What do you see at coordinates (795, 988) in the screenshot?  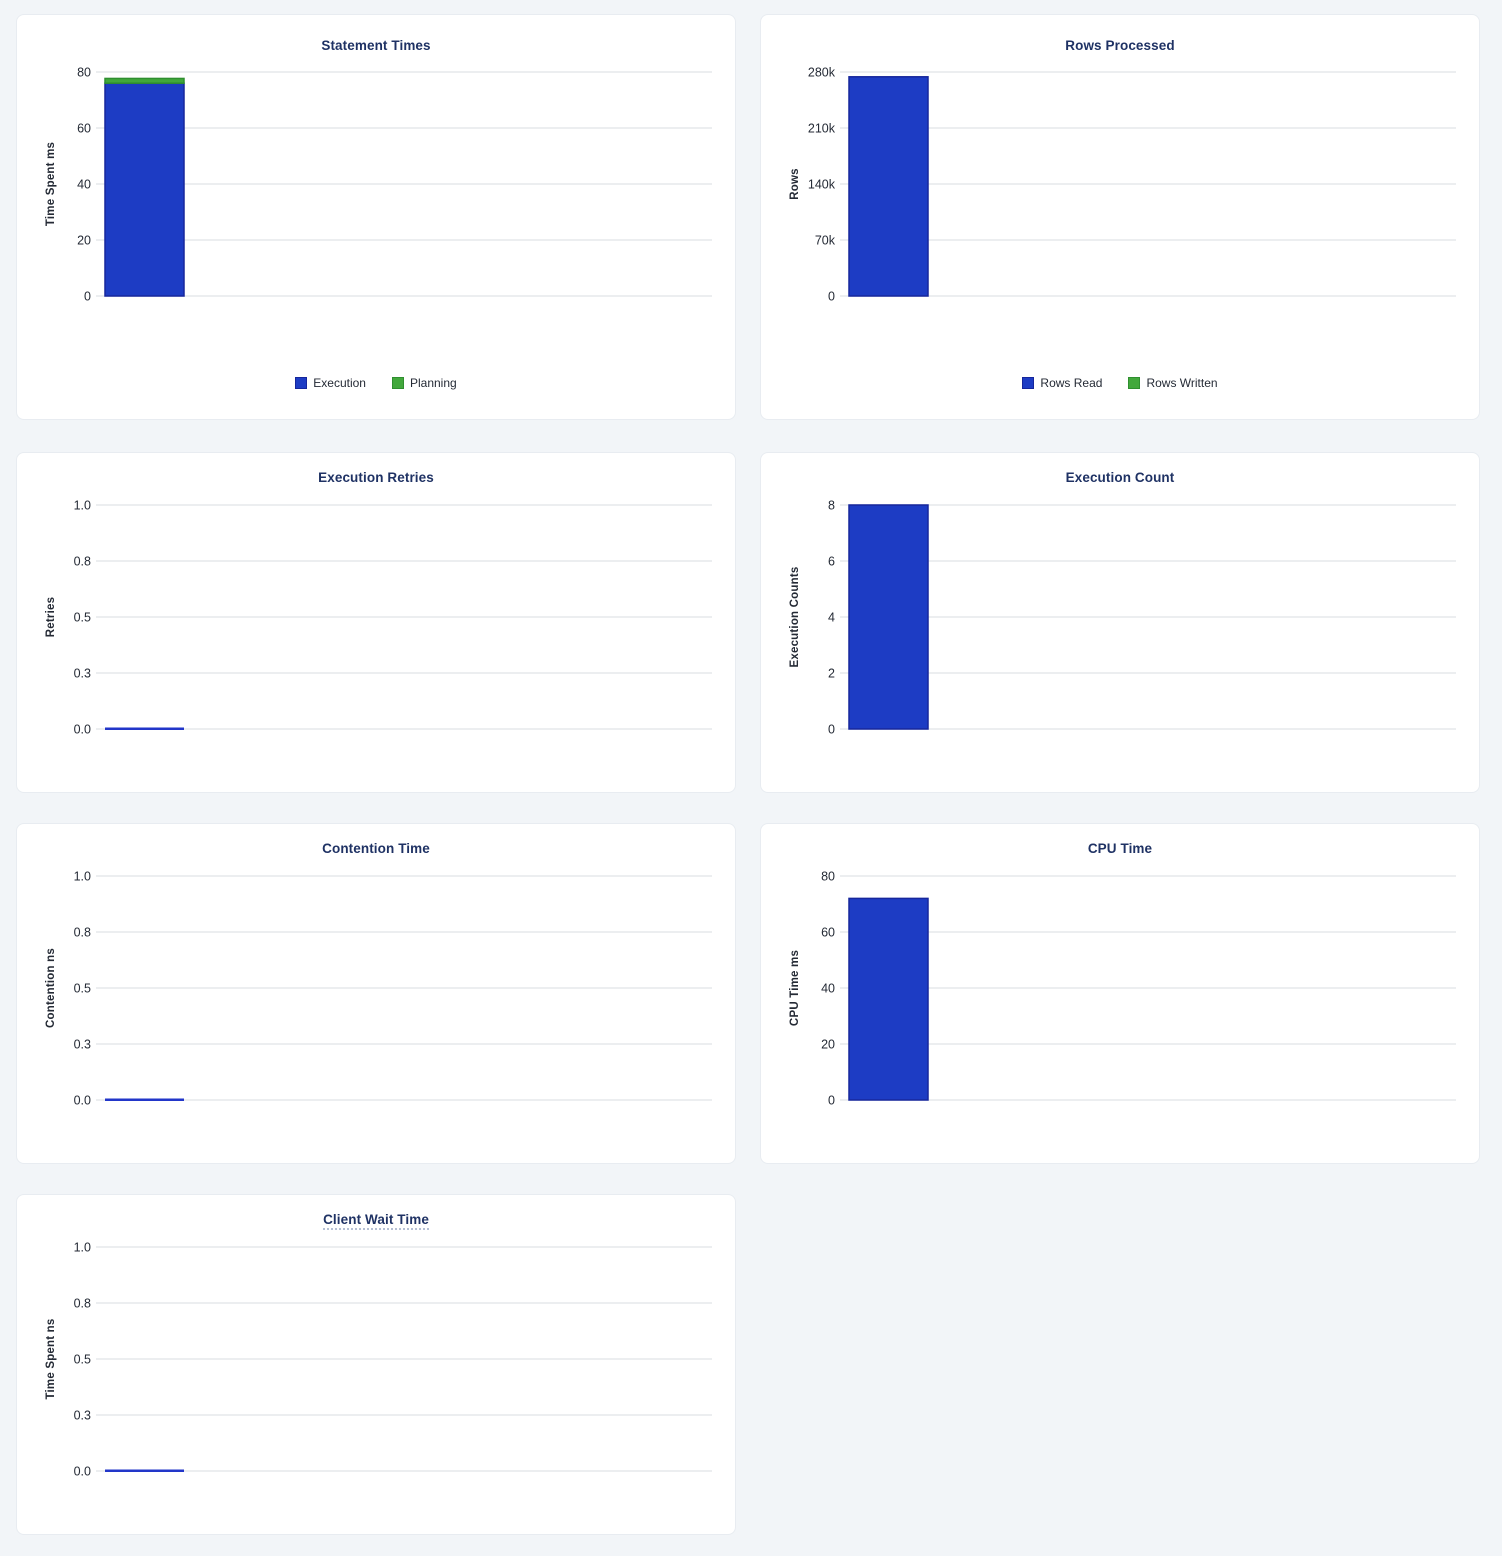 I see `y-axis-label: CPU Time ms` at bounding box center [795, 988].